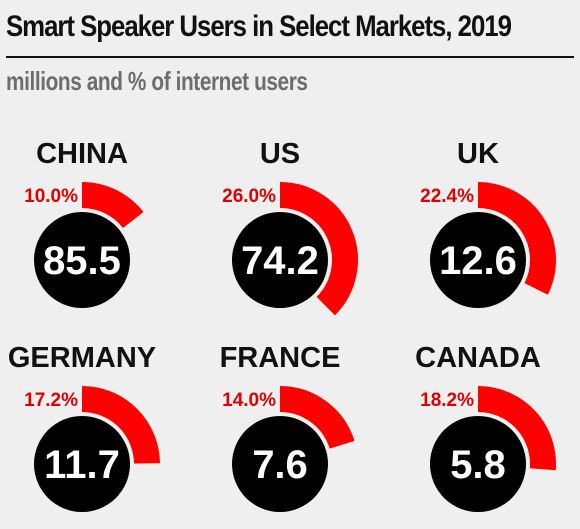  I want to click on users-value-label: 5.8, so click(478, 465).